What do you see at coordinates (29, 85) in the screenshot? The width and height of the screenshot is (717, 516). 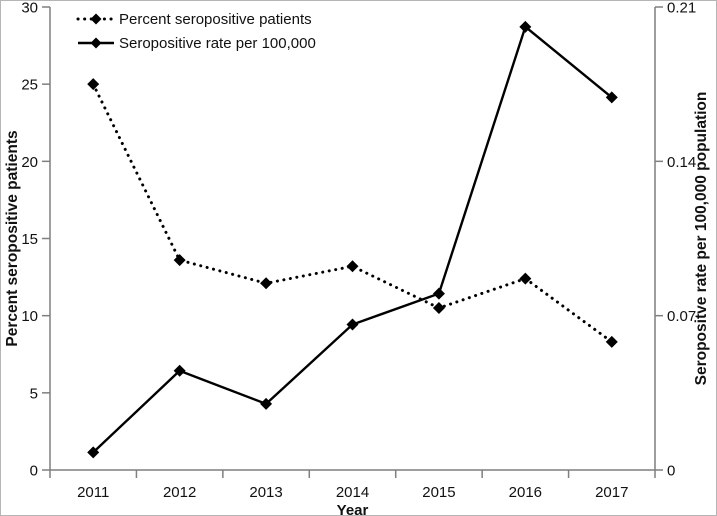 I see `y-axis-left-tick-label: 25` at bounding box center [29, 85].